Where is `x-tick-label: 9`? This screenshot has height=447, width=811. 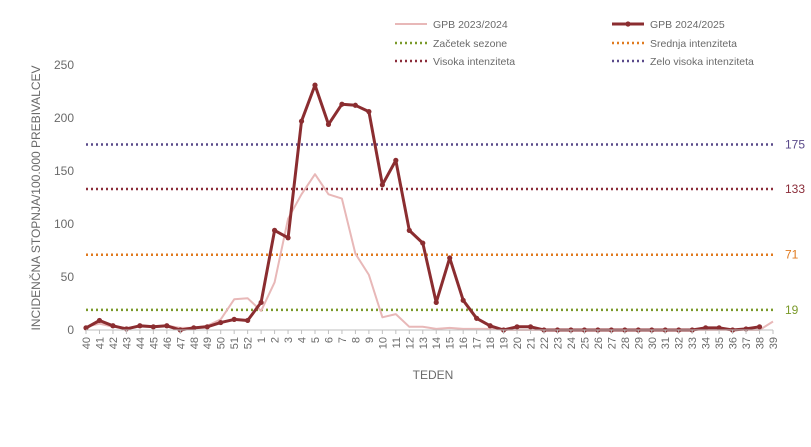 x-tick-label: 9 is located at coordinates (370, 340).